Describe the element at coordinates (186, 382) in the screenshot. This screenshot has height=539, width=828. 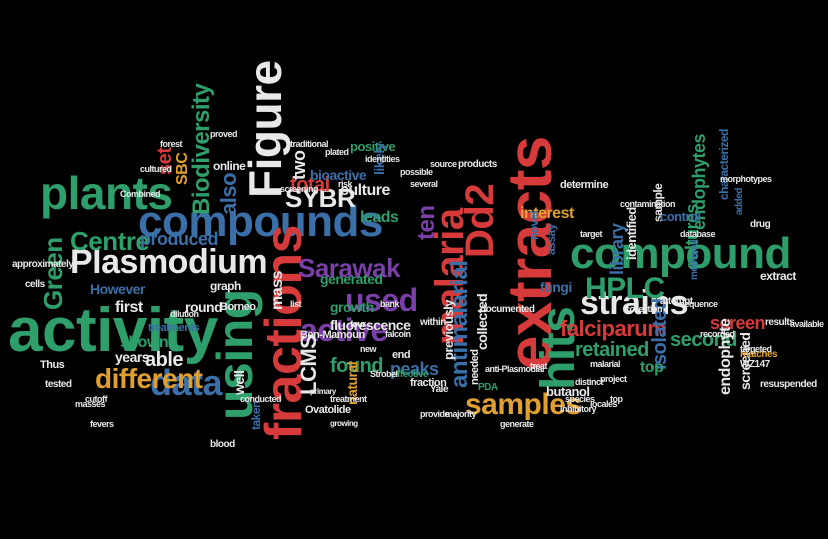
I see `cloud-word: data` at that location.